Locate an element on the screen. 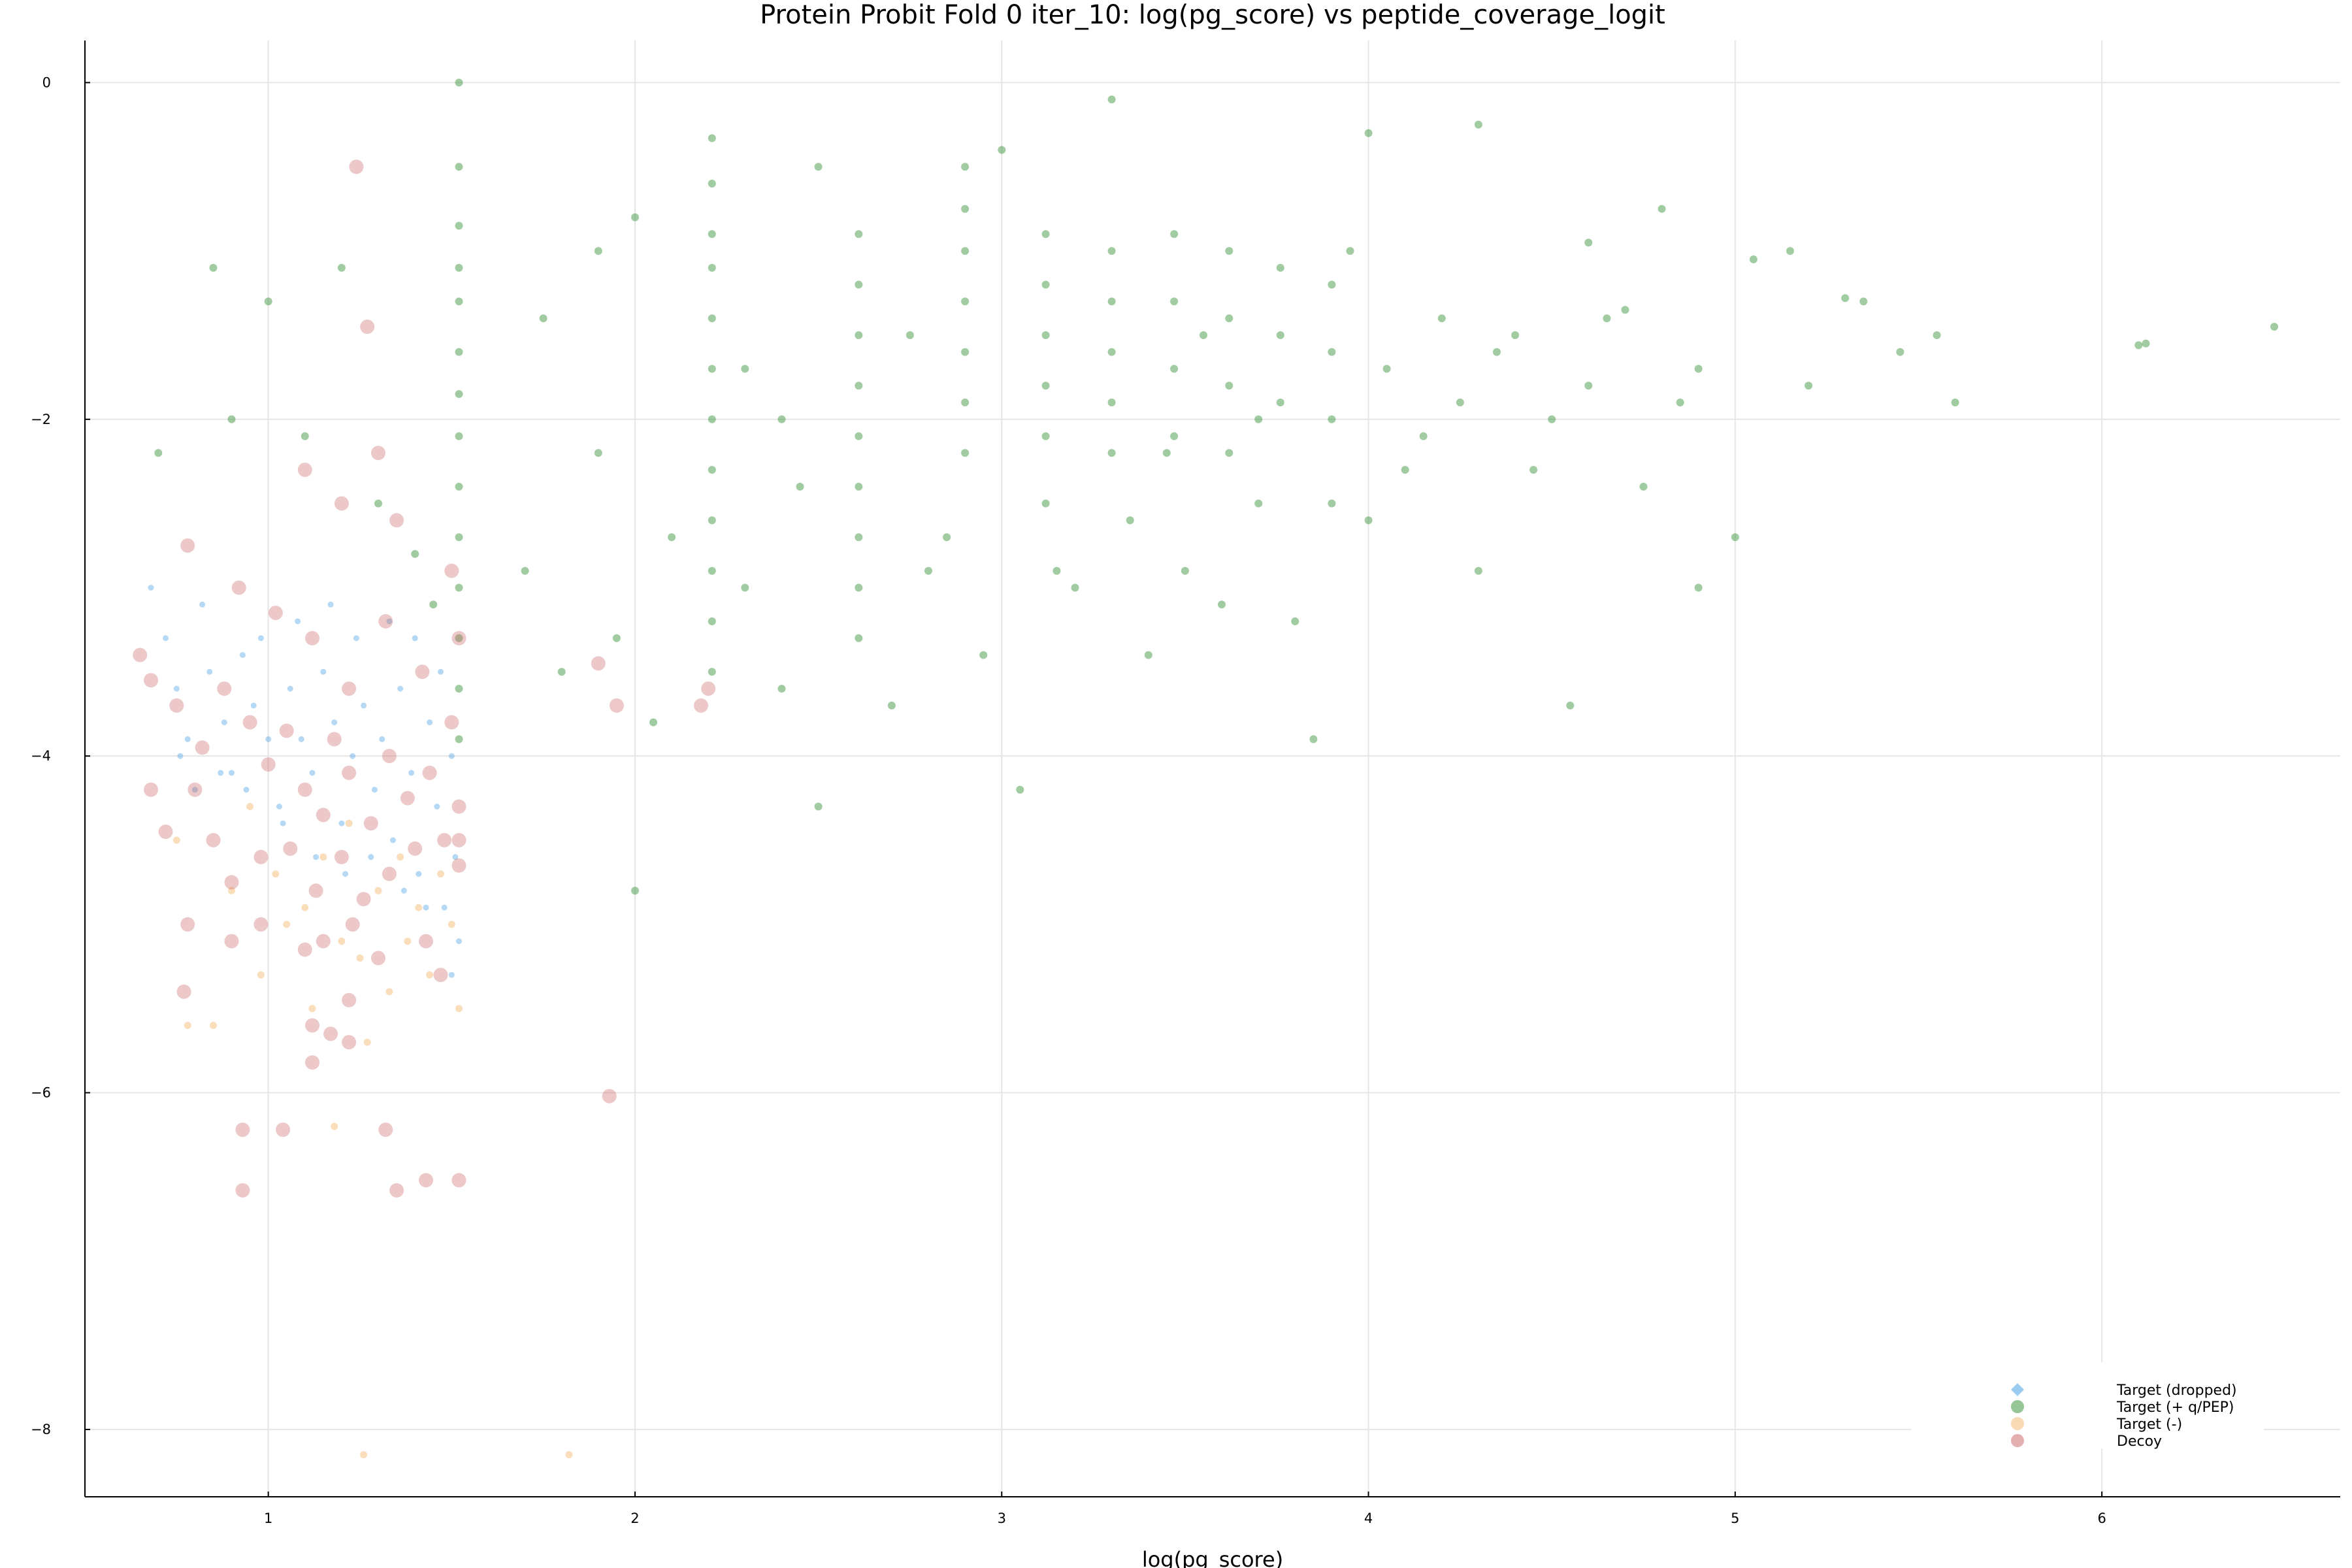  x-tick-label: 2 is located at coordinates (634, 1518).